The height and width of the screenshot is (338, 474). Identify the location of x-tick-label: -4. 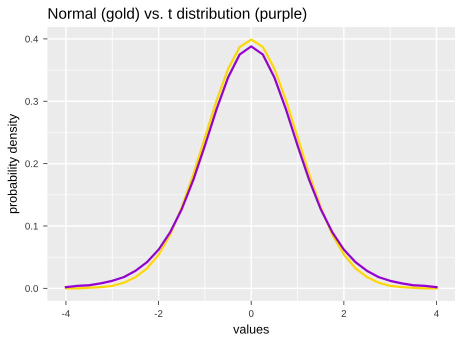
(66, 313).